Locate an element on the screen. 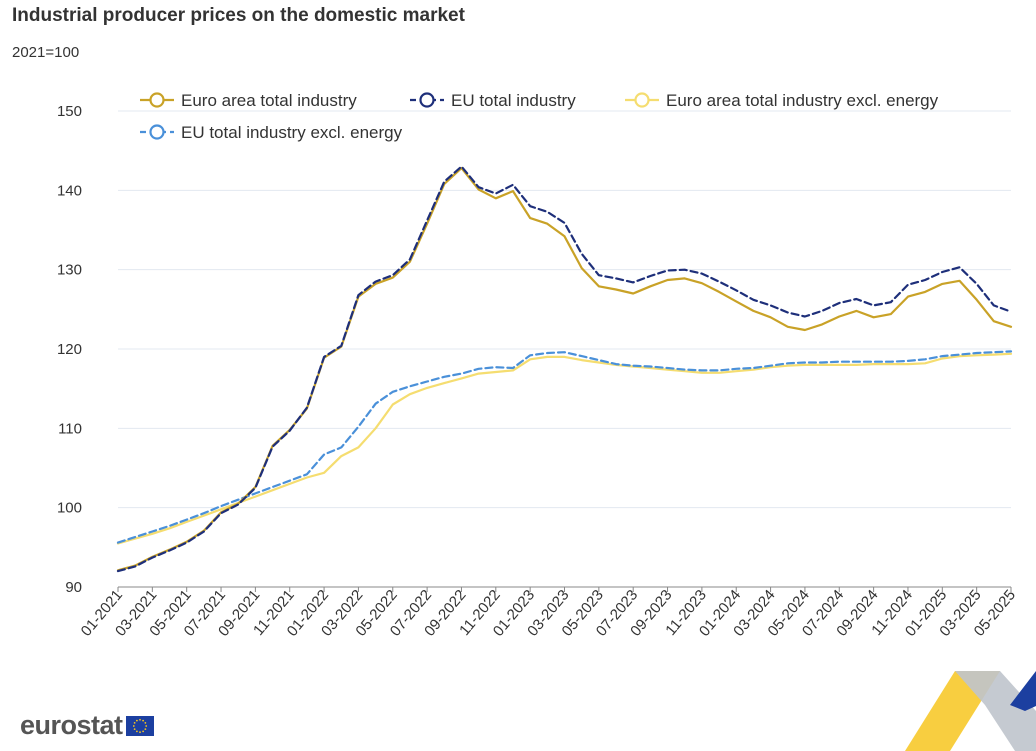 This screenshot has width=1036, height=751. chevron-grey is located at coordinates (995, 711).